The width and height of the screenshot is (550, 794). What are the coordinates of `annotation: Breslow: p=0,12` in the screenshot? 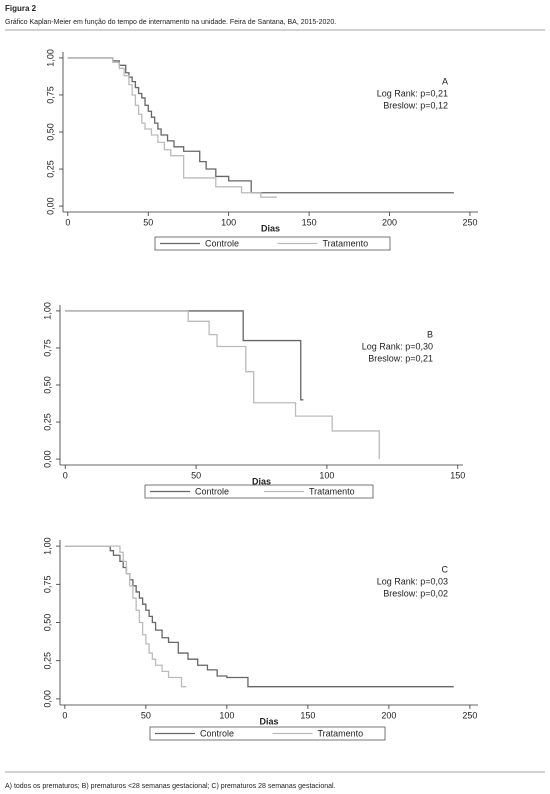 It's located at (415, 105).